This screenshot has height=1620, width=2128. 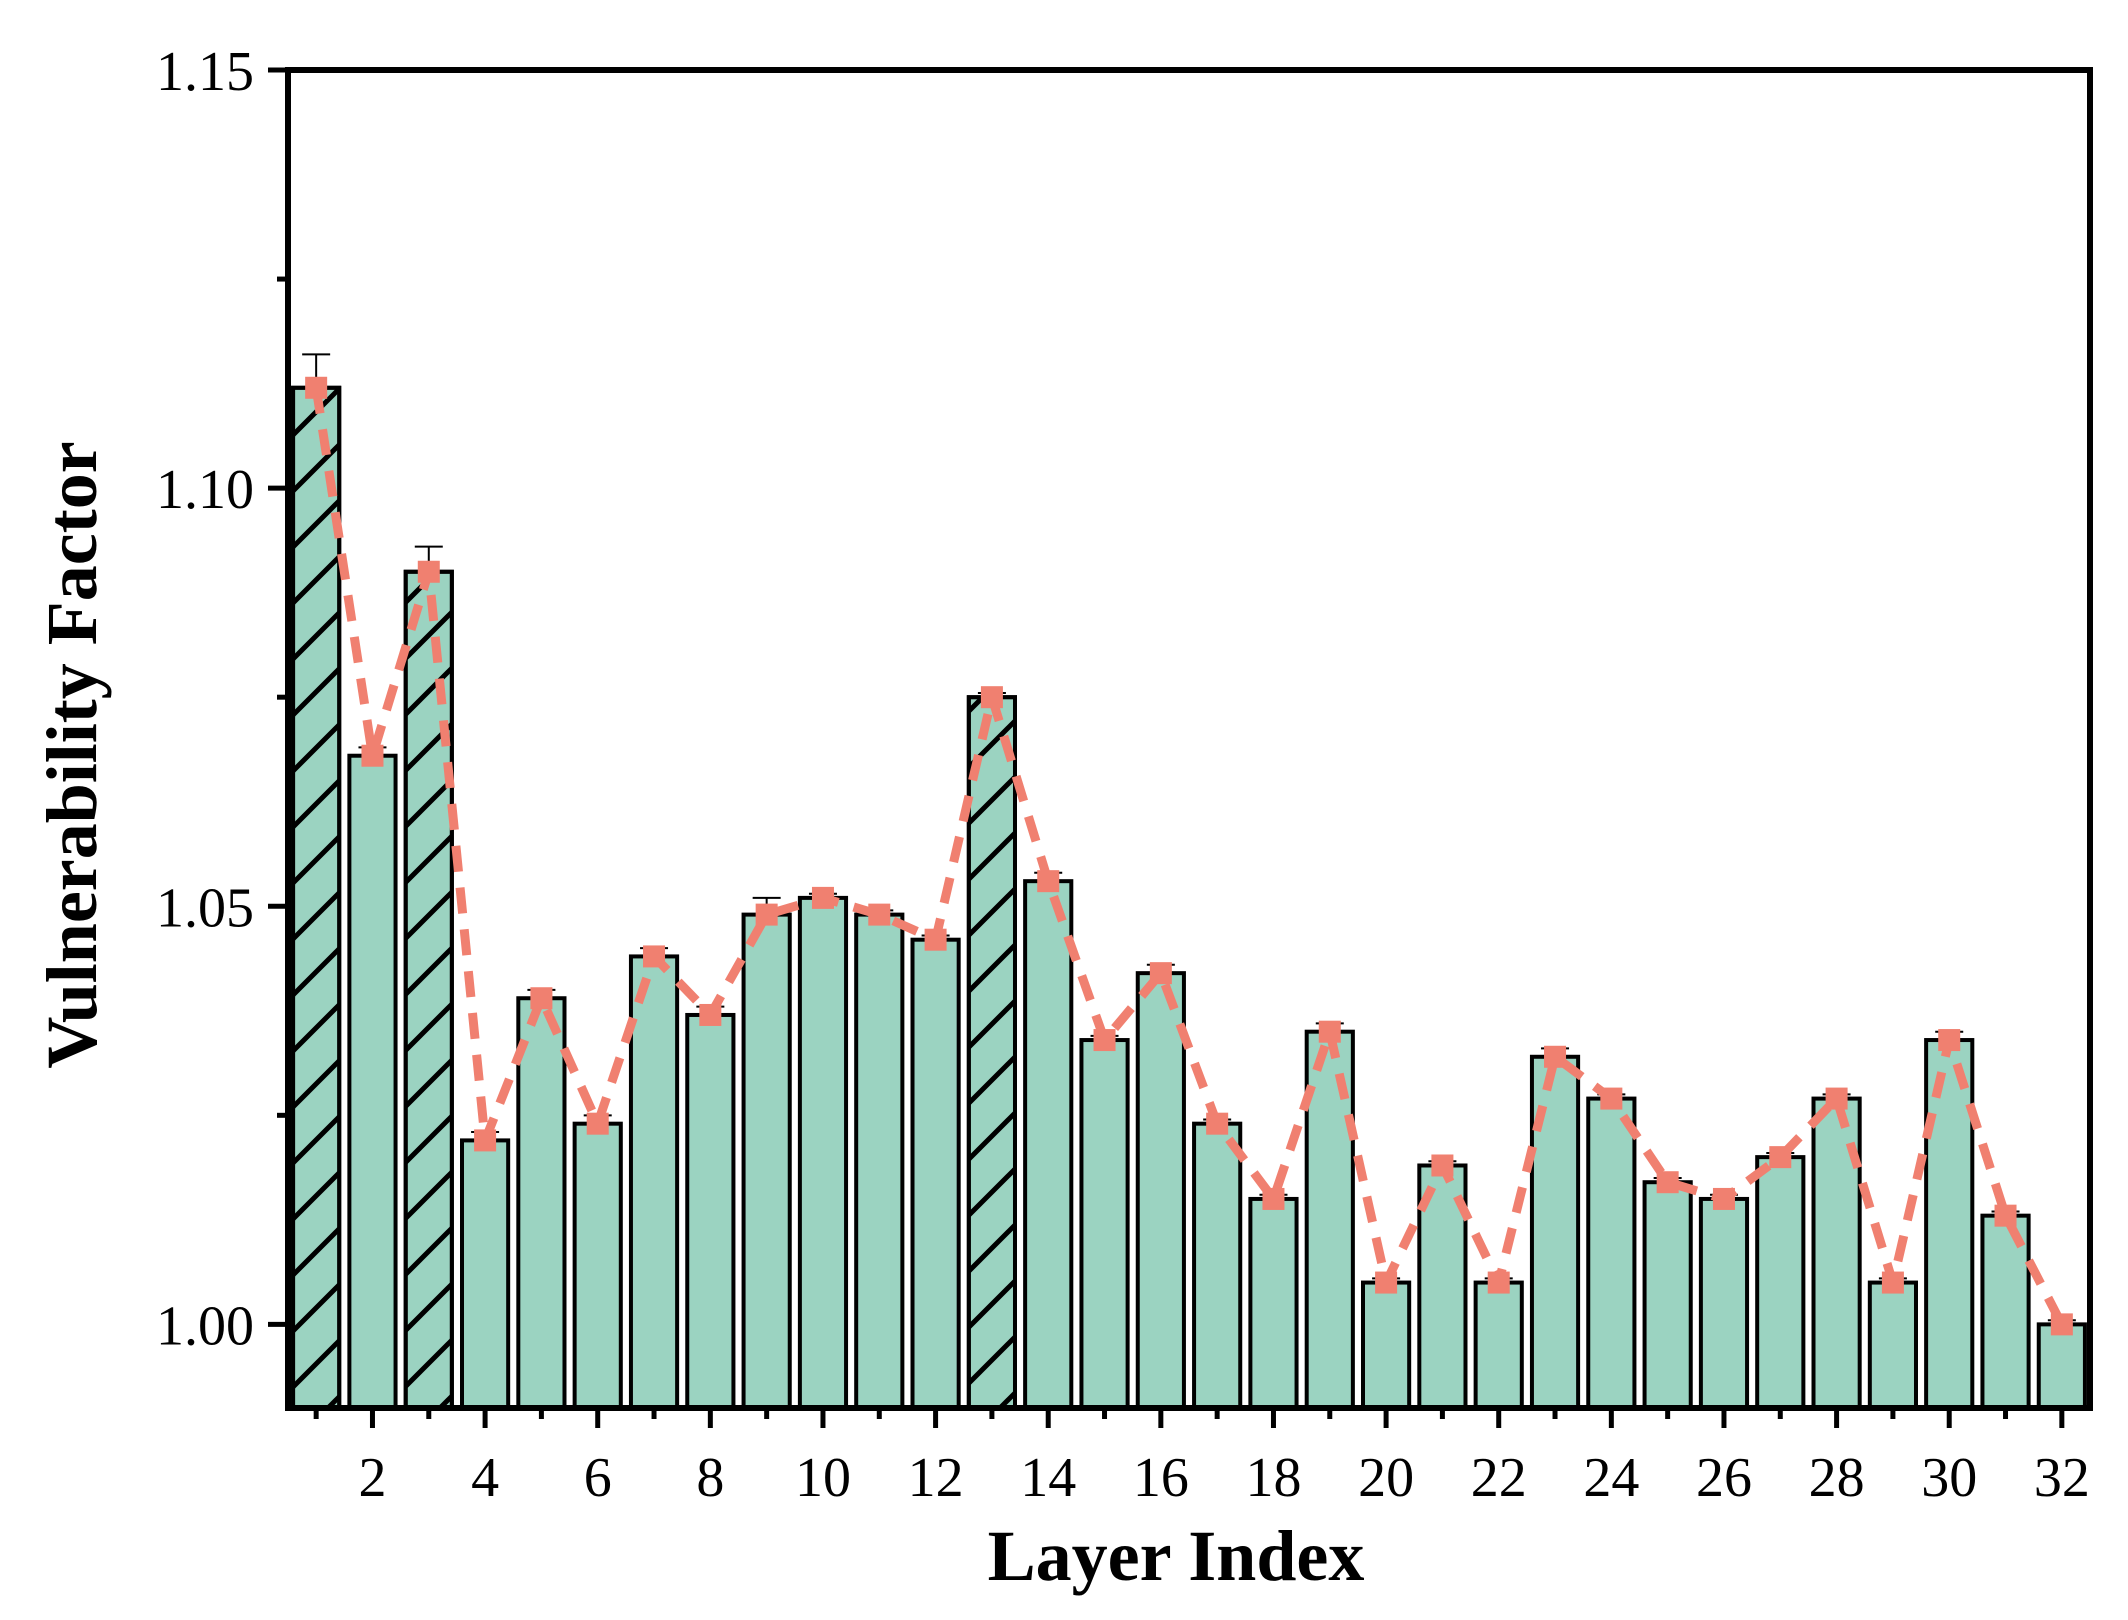 What do you see at coordinates (1176, 1556) in the screenshot?
I see `x-axis-title: Layer Index` at bounding box center [1176, 1556].